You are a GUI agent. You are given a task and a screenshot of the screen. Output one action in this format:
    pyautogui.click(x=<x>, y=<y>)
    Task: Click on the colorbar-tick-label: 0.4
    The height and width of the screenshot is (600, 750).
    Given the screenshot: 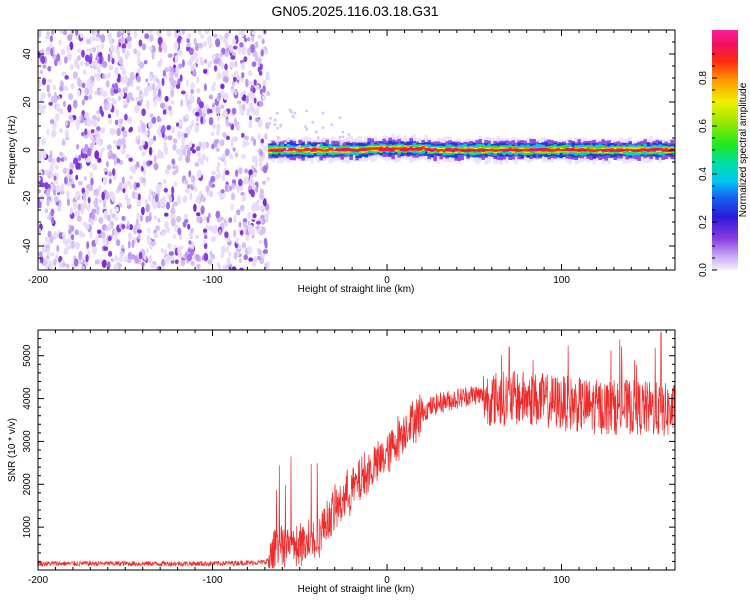 What is the action you would take?
    pyautogui.click(x=703, y=174)
    